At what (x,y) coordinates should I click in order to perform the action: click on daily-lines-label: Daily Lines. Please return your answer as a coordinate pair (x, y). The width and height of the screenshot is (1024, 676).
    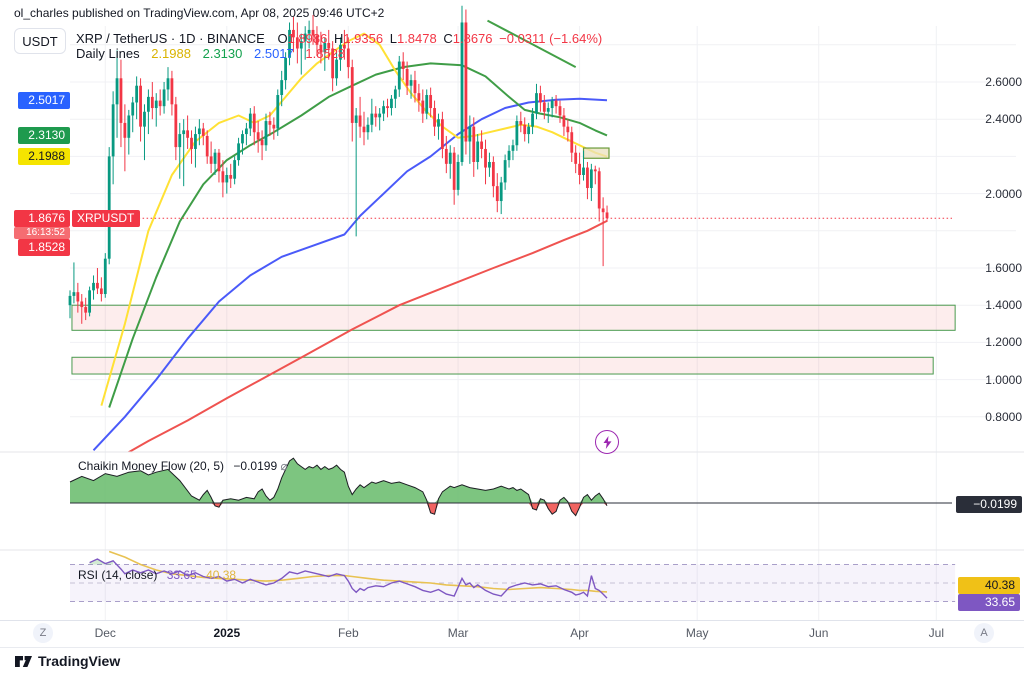
    Looking at the image, I should click on (108, 53).